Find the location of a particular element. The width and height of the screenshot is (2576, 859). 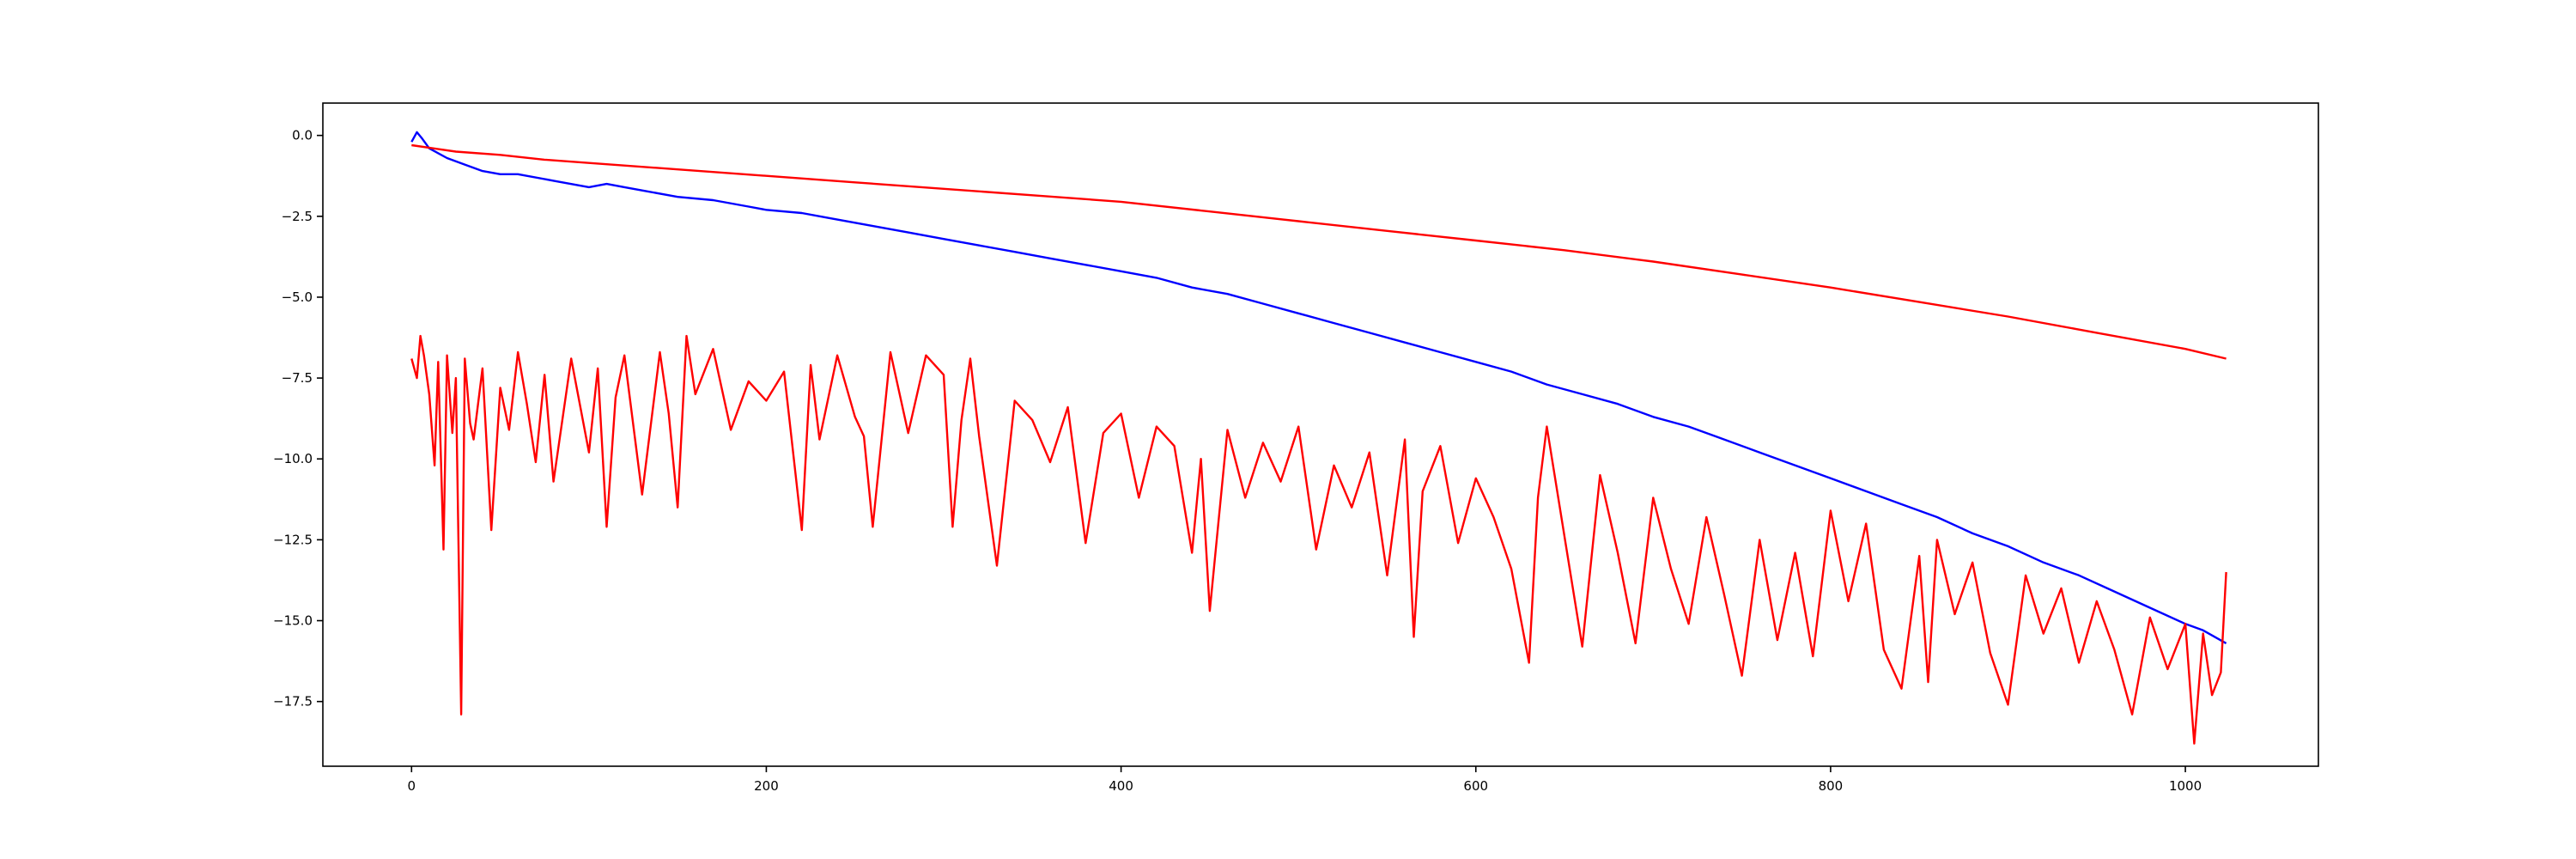

y-tick-label: −12.5 is located at coordinates (293, 539).